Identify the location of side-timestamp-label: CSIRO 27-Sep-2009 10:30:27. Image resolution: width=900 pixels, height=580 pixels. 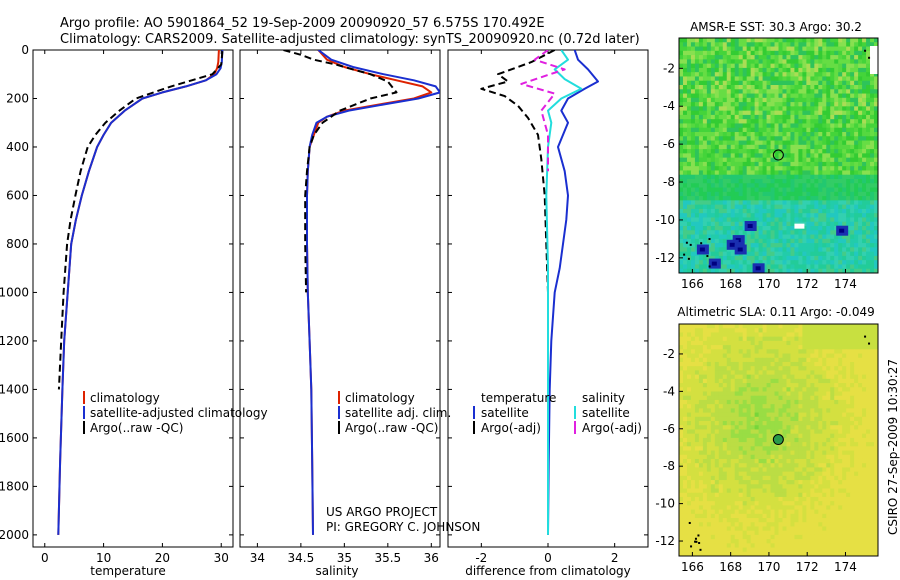
(893, 447).